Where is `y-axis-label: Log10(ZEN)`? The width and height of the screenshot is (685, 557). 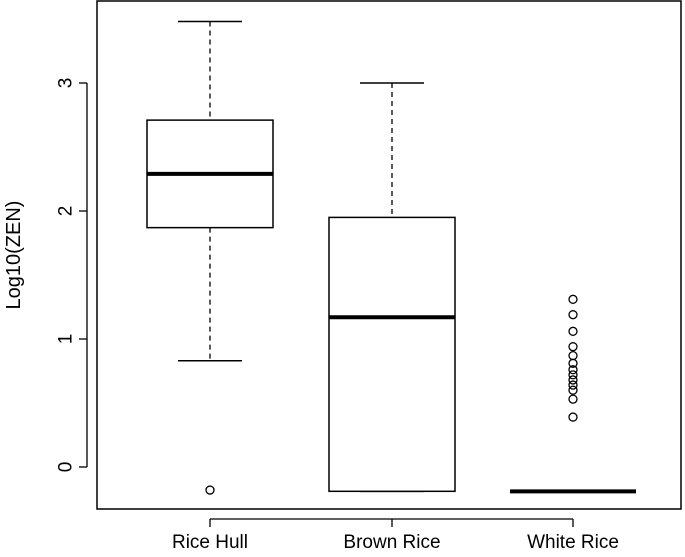
y-axis-label: Log10(ZEN) is located at coordinates (14, 255).